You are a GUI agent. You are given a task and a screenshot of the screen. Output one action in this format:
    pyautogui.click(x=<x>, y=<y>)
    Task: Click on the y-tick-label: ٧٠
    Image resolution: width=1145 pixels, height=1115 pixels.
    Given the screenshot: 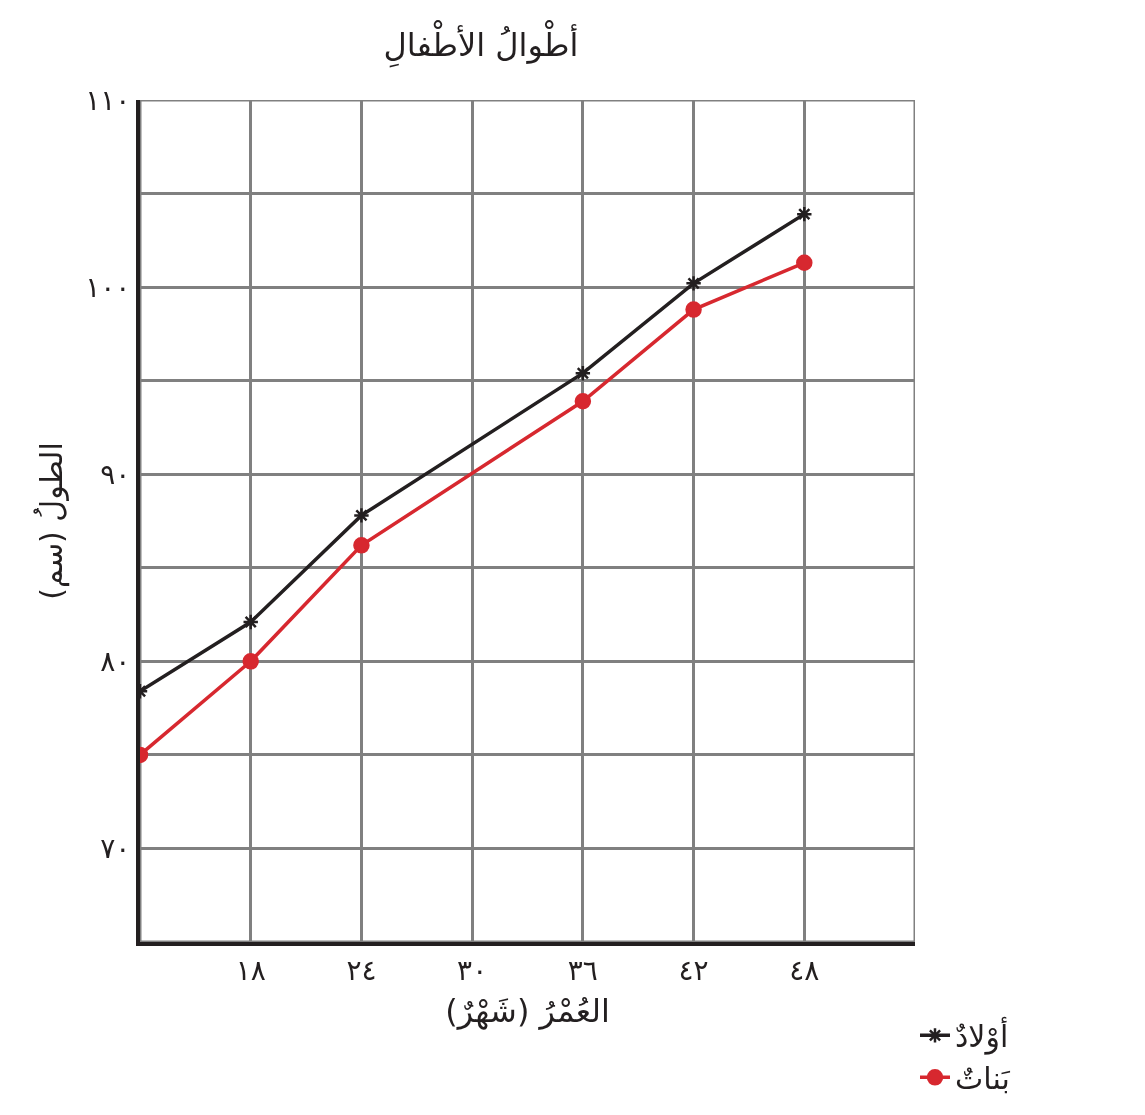 What is the action you would take?
    pyautogui.click(x=115, y=849)
    